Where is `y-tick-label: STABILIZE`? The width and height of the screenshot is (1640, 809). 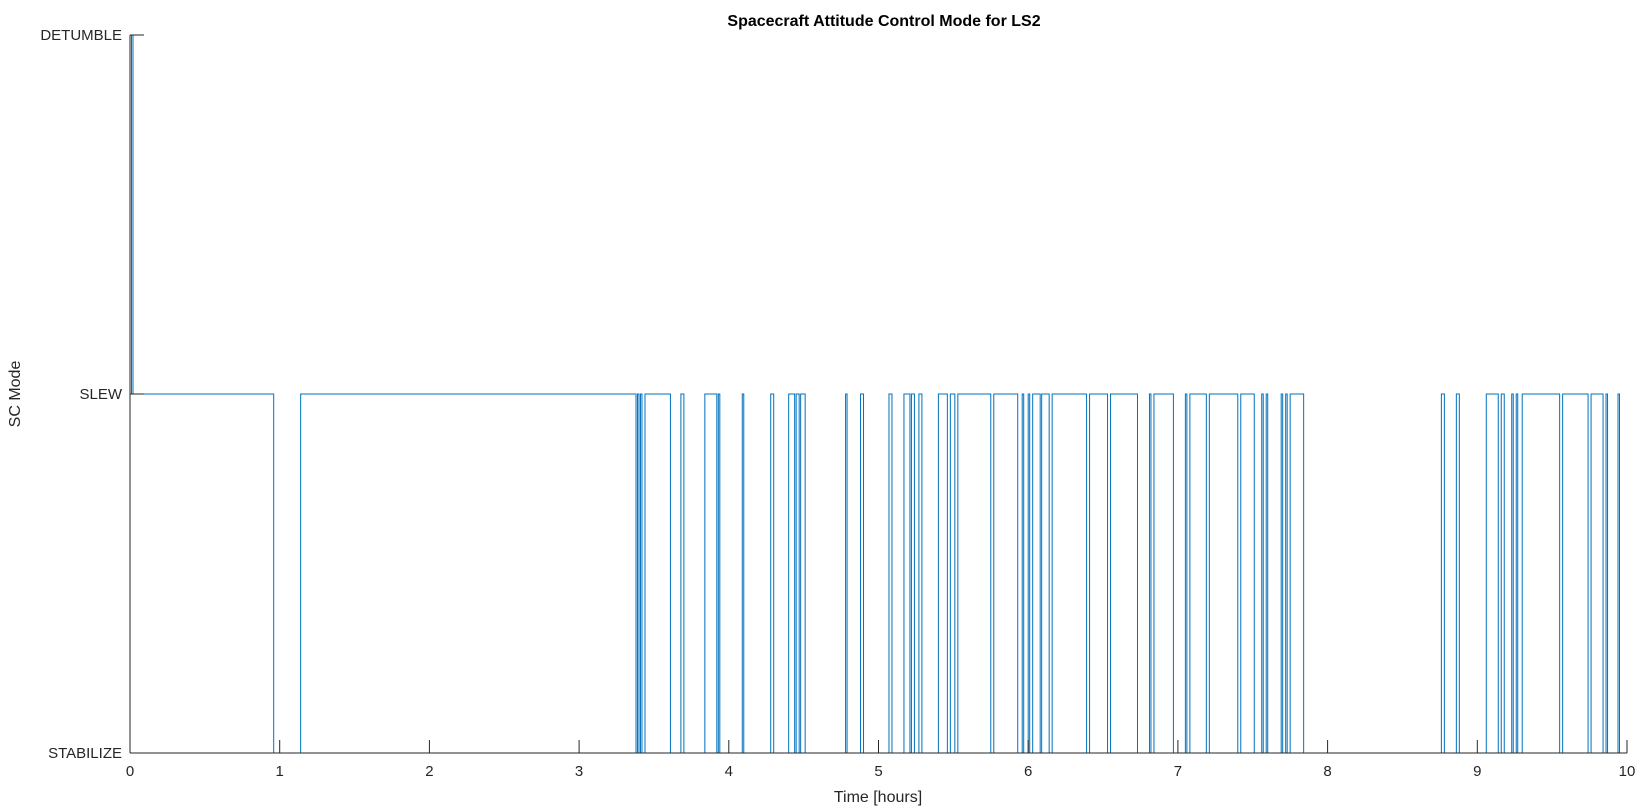 y-tick-label: STABILIZE is located at coordinates (85, 753).